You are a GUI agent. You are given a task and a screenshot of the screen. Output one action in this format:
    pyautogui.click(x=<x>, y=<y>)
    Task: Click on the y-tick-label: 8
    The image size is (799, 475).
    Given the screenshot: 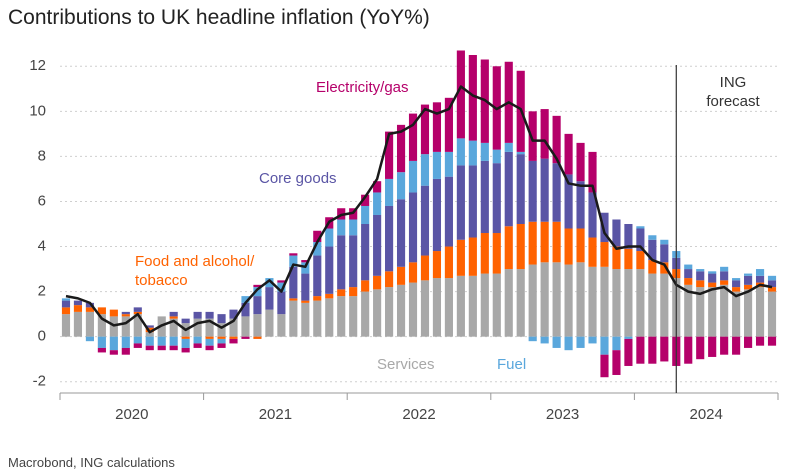 What is the action you would take?
    pyautogui.click(x=42, y=155)
    